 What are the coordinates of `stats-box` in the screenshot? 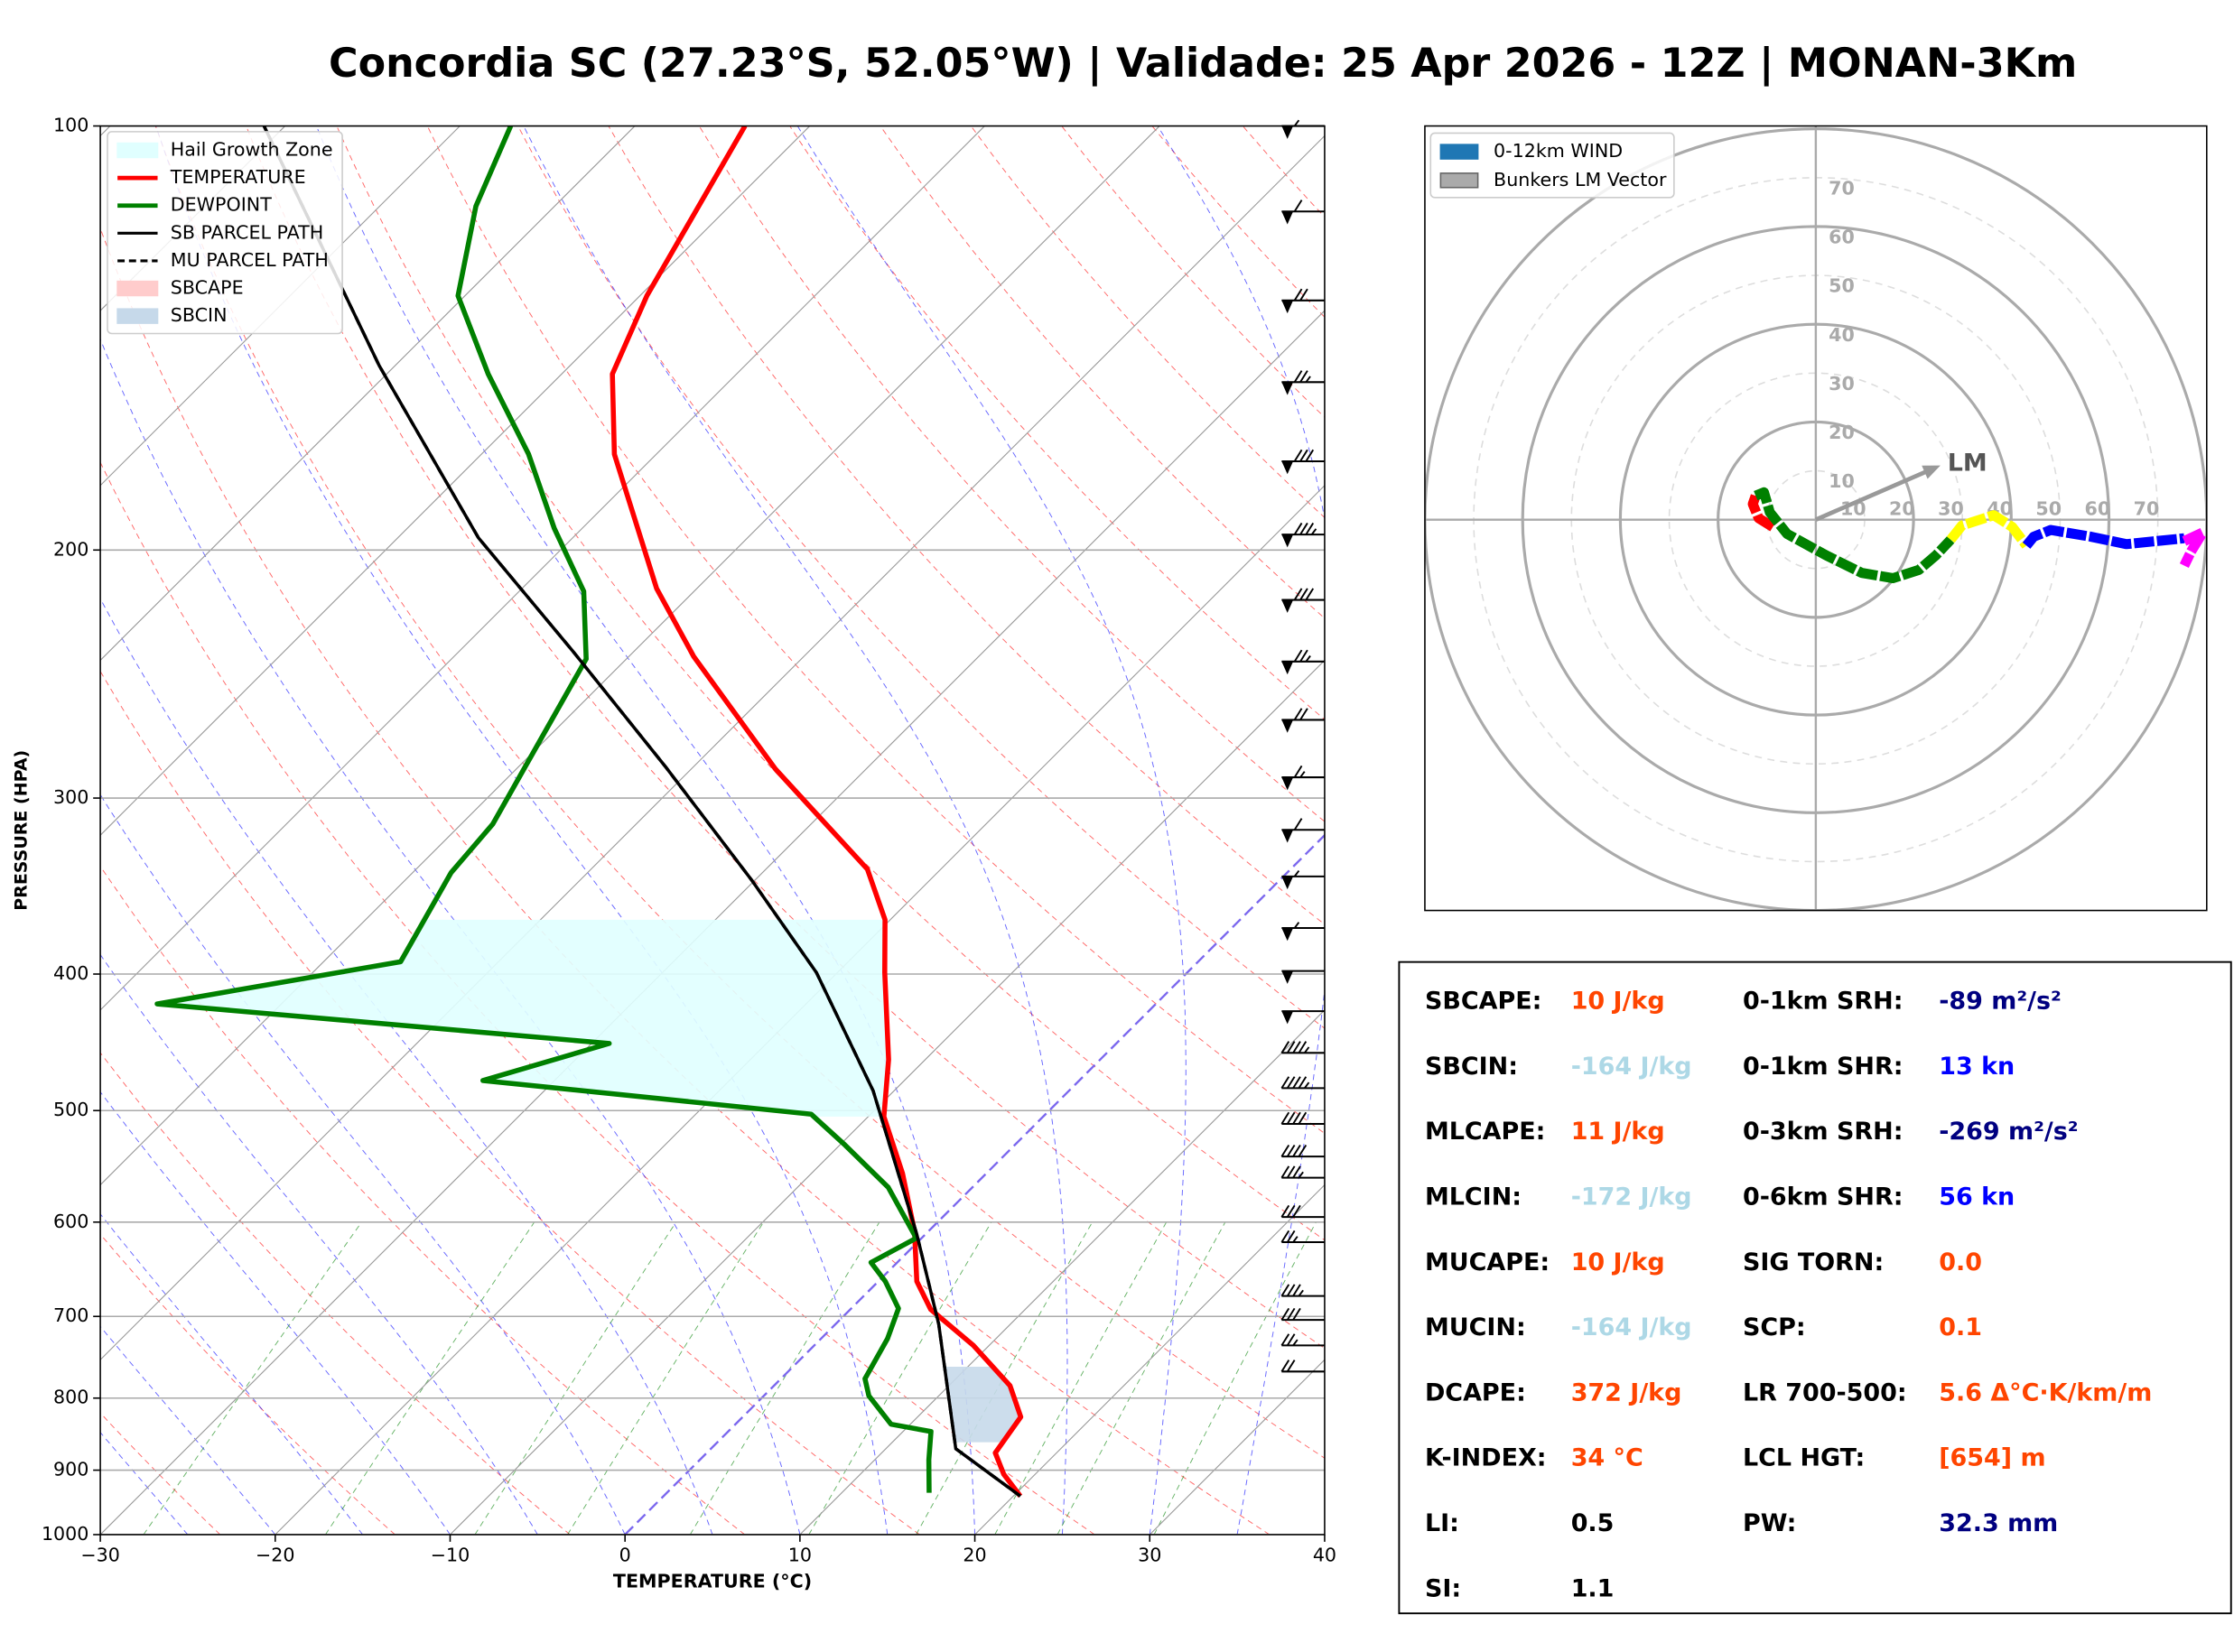 It's located at (1815, 1288).